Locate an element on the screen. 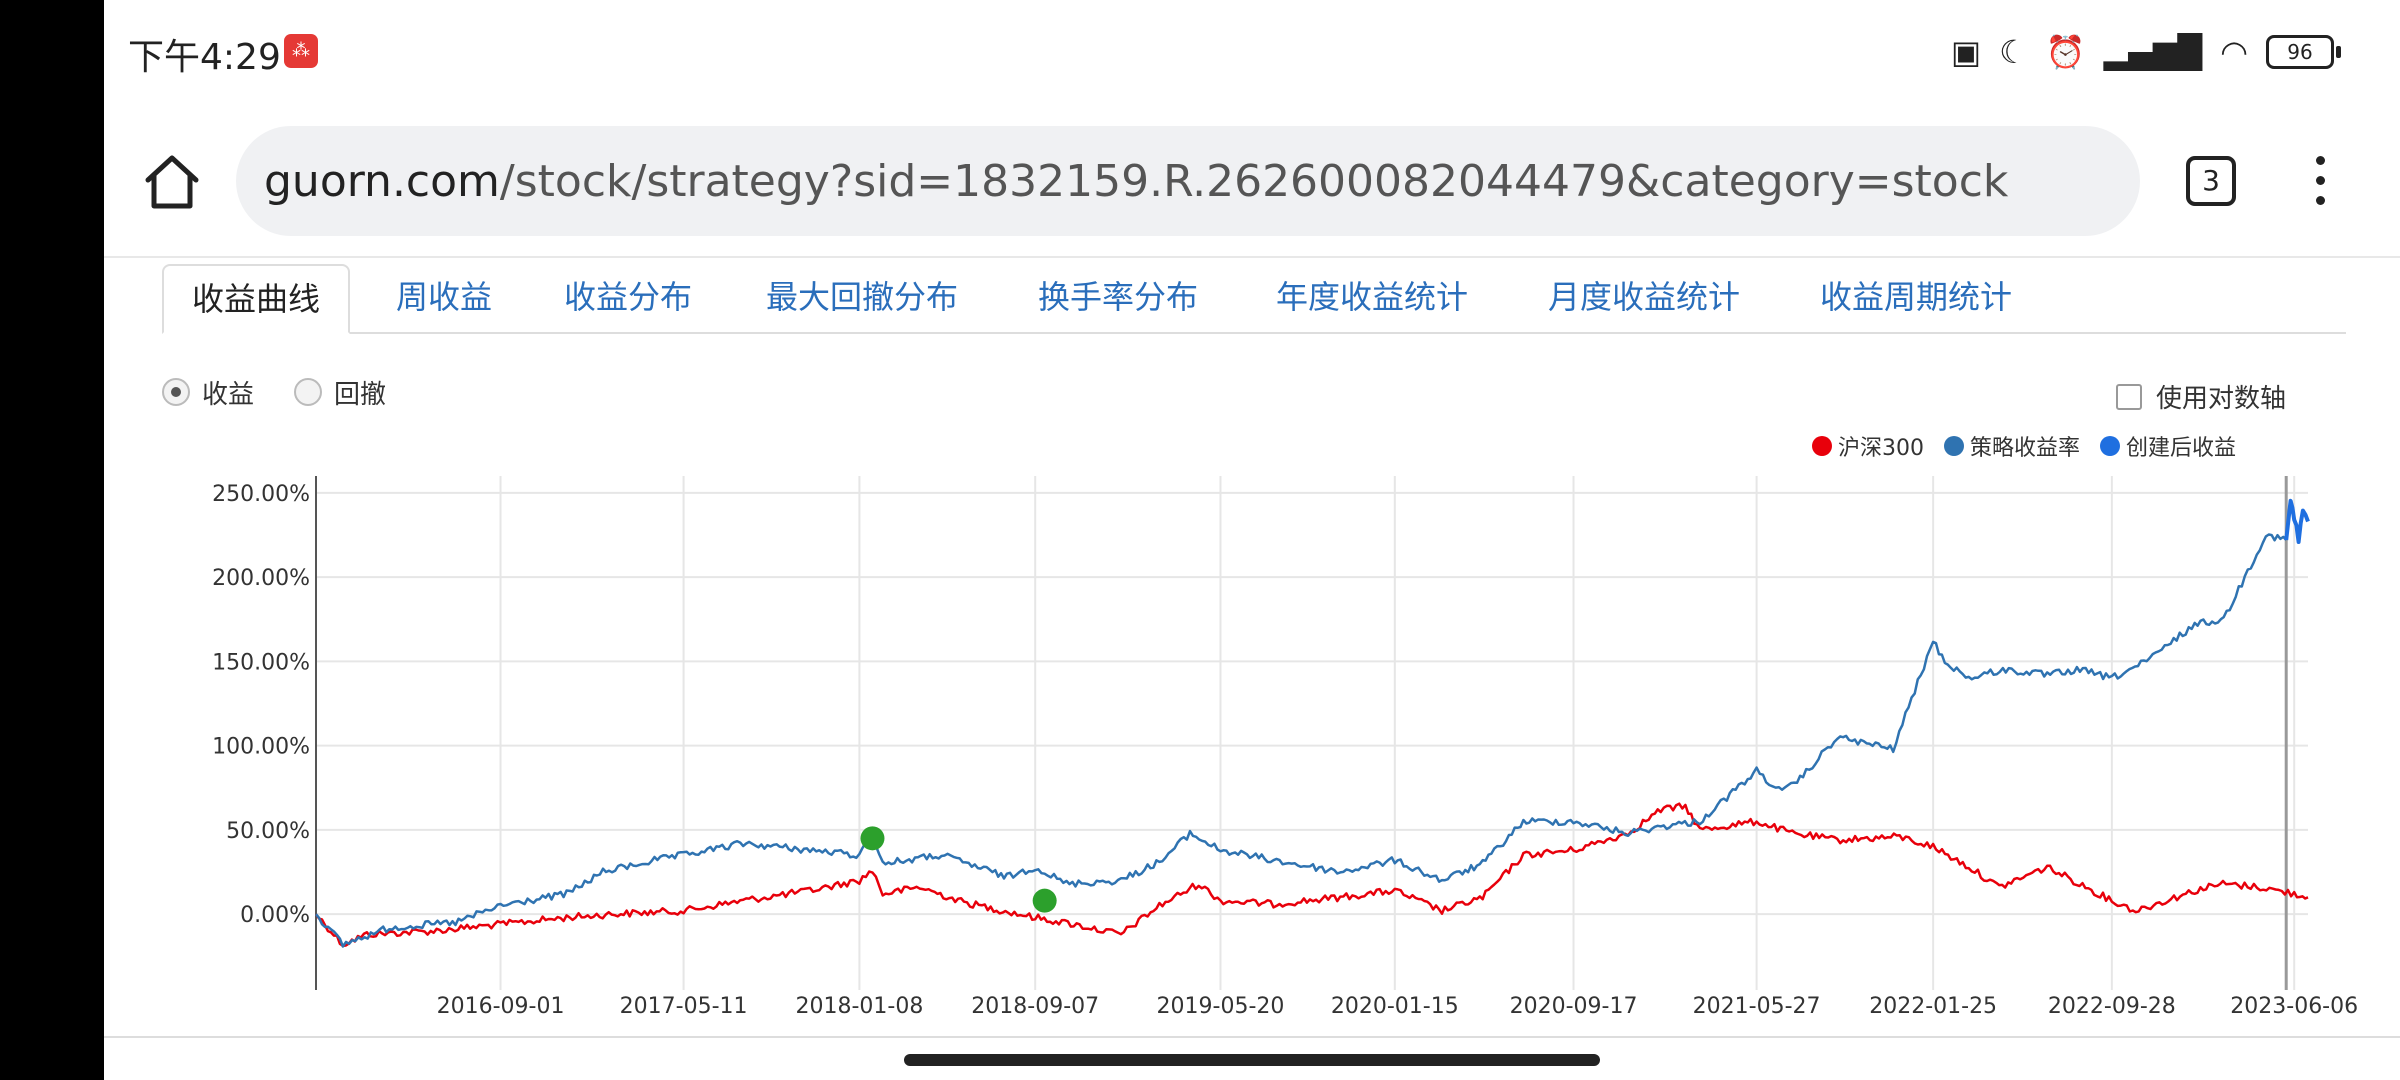 Image resolution: width=2400 pixels, height=1080 pixels. status-icons: ▣ ☾ ⏰ ▂▄▆█ ◠ 96 is located at coordinates (2145, 52).